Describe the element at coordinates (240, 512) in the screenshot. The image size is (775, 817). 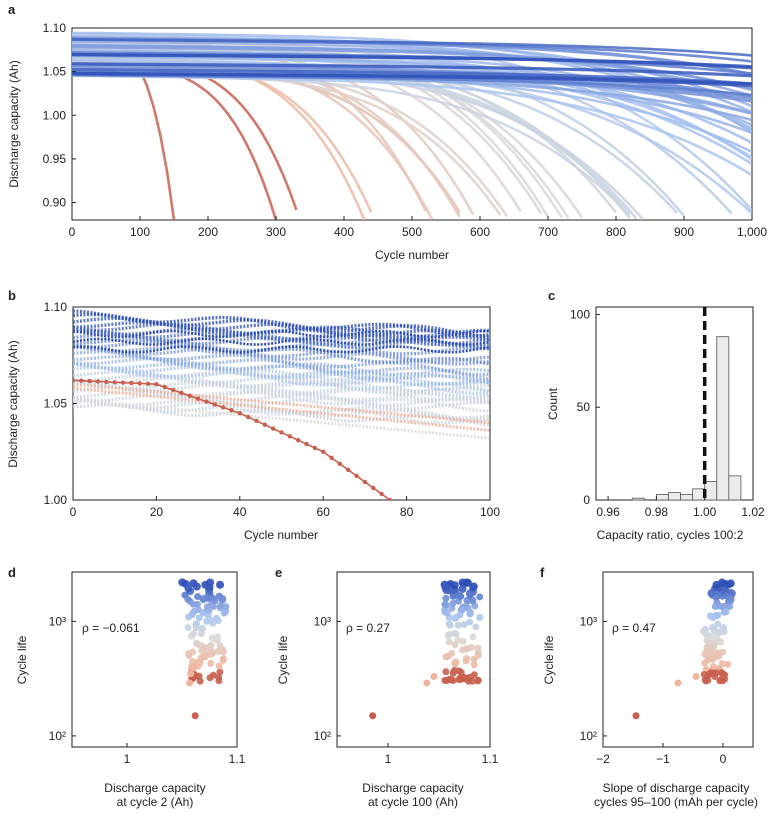
I see `panel-b-x-tick-label: 40` at that location.